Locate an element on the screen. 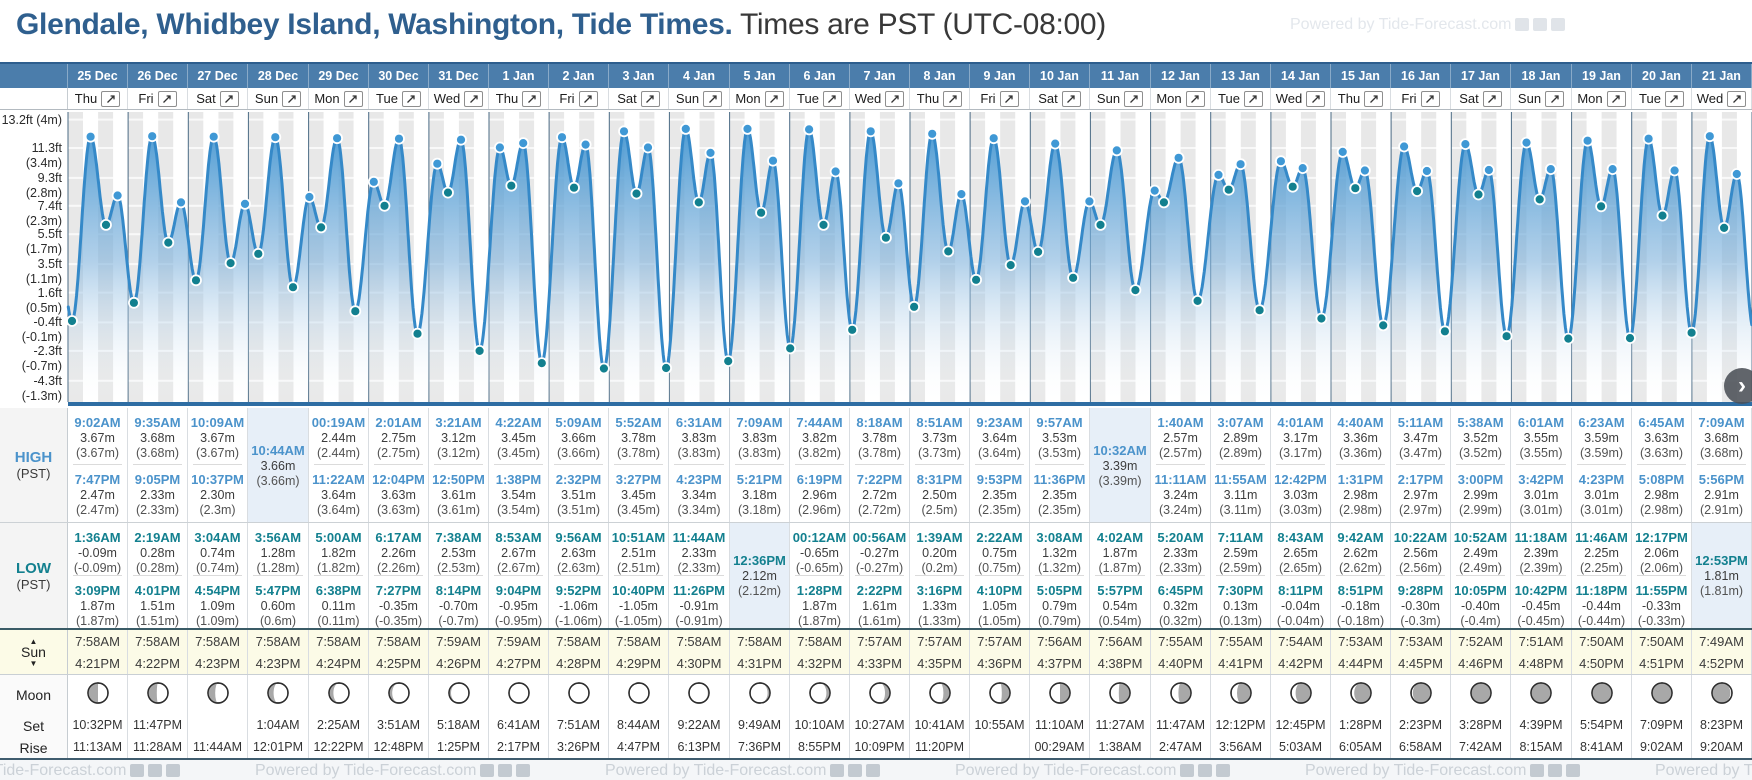  date-header-7-jan: 7 Jan is located at coordinates (880, 76).